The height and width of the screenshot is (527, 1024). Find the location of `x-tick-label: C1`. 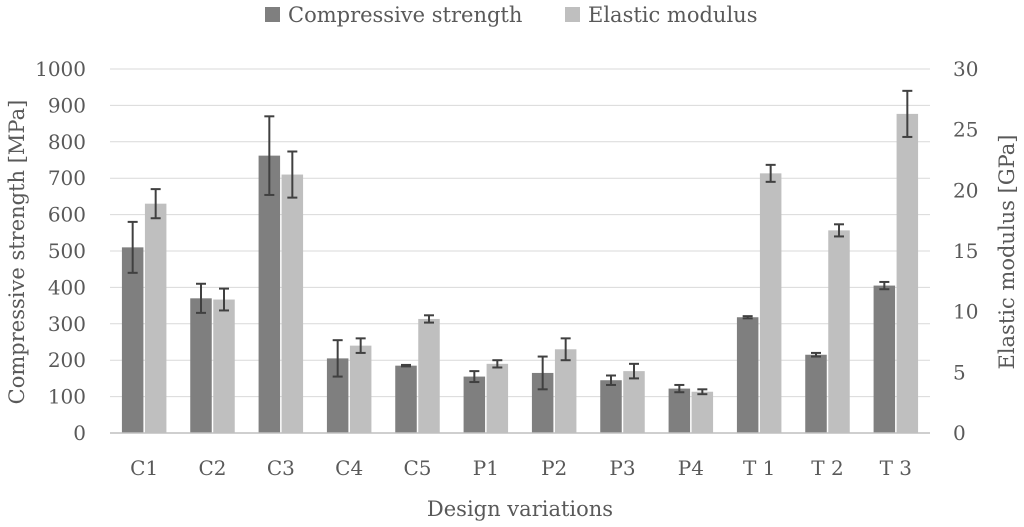

x-tick-label: C1 is located at coordinates (144, 468).